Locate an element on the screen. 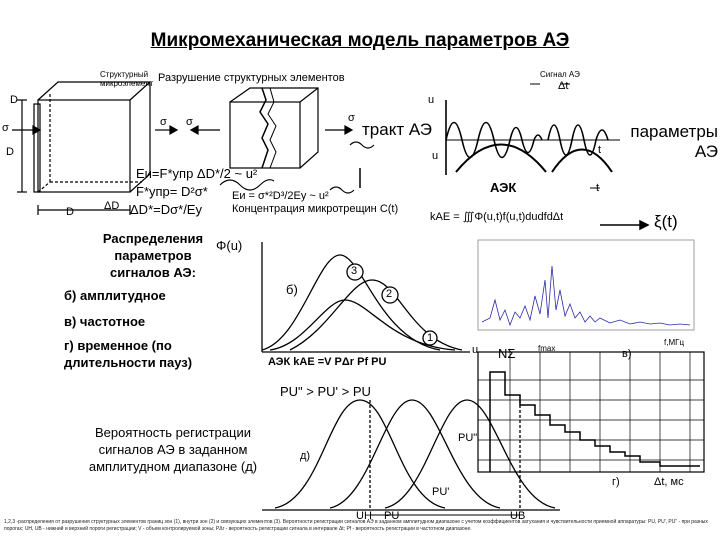 This screenshot has height=540, width=720. crack-concentration: Концентрация микротрещин С(t) is located at coordinates (315, 209).